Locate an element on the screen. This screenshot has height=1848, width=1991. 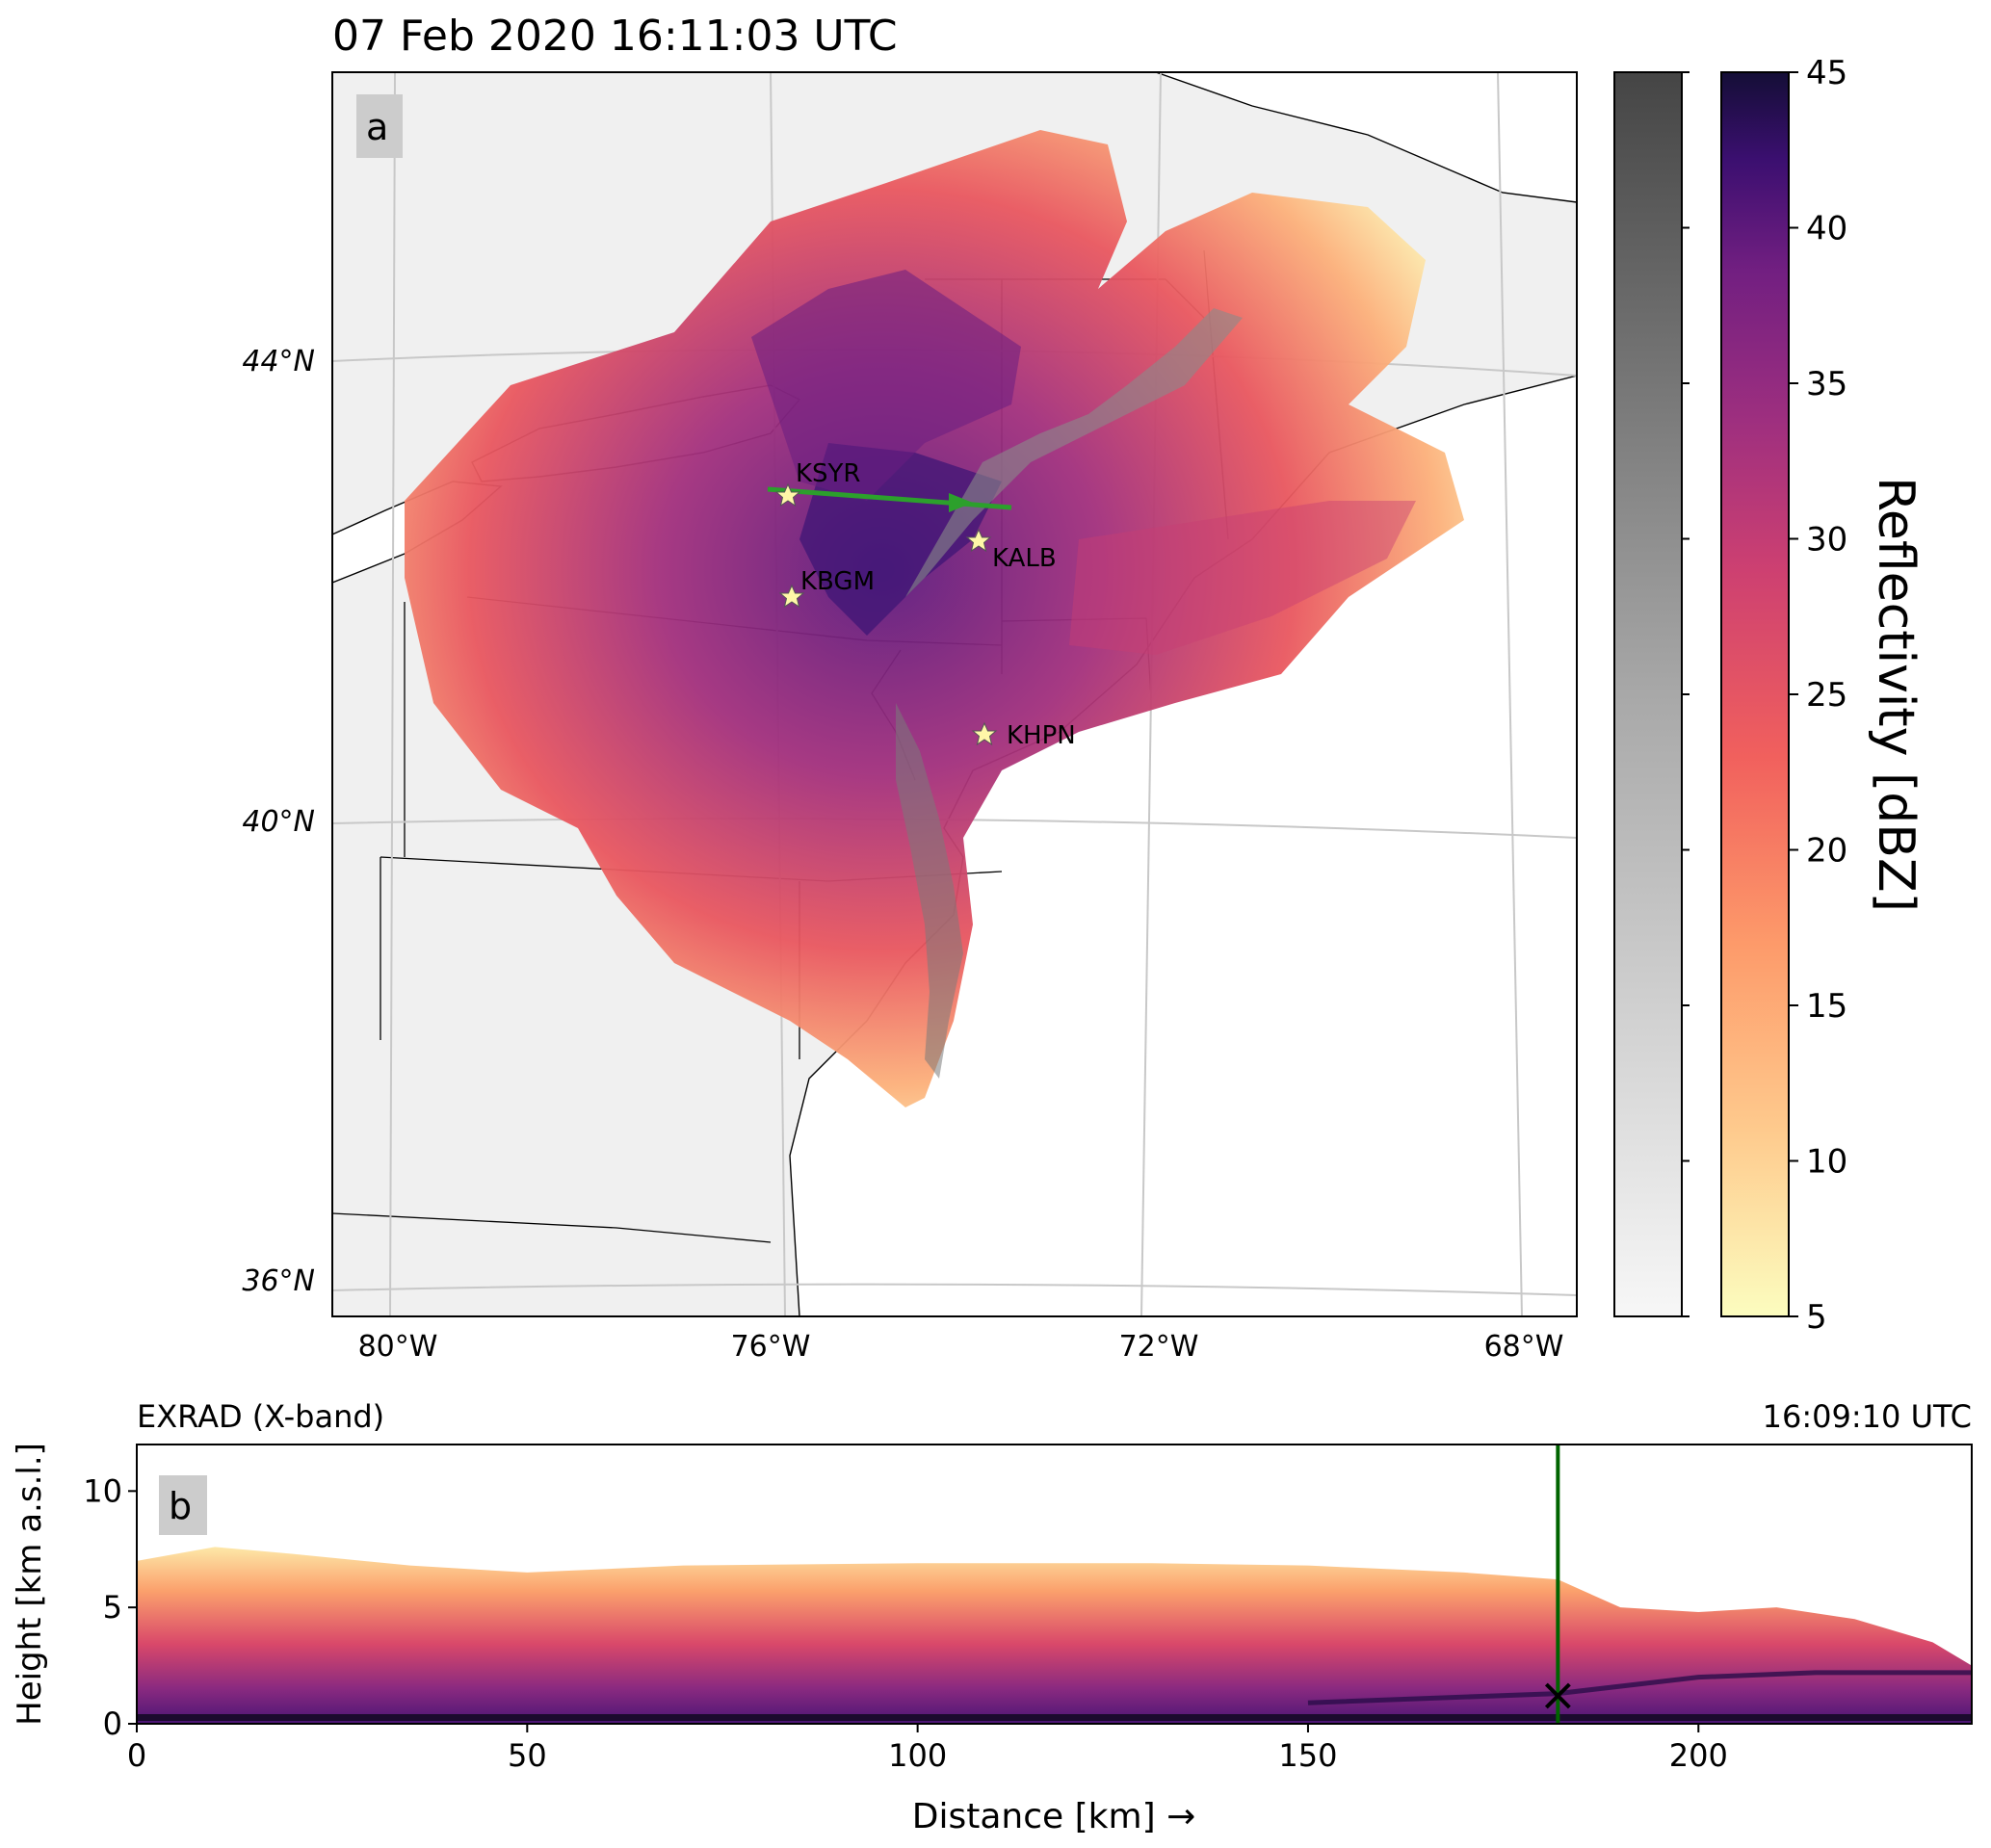
curtain-frame is located at coordinates (1054, 1584).